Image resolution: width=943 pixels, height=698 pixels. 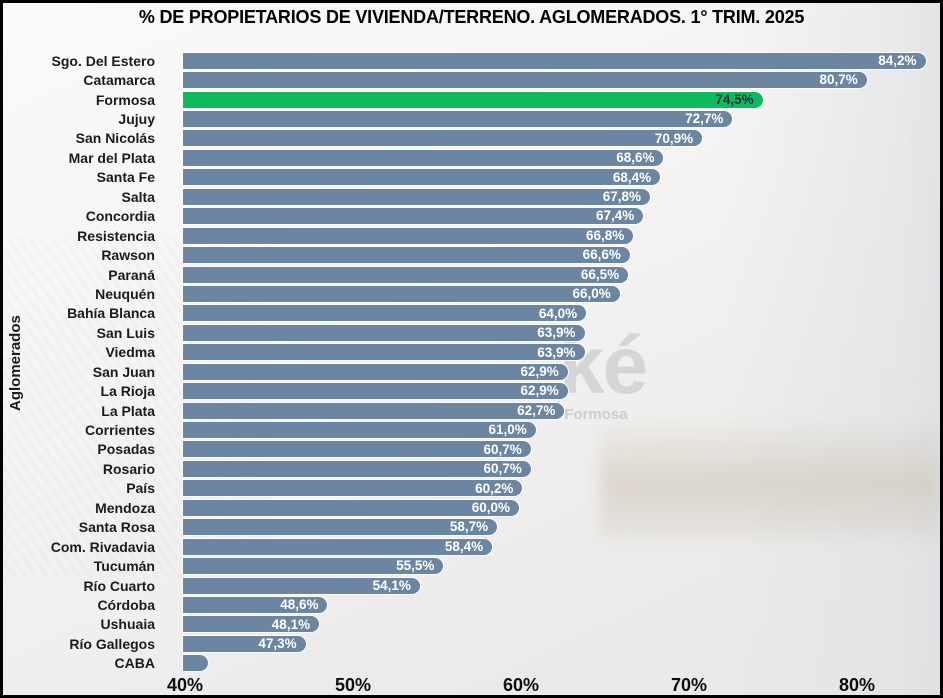 I want to click on category-label: Santa Fe, so click(x=125, y=177).